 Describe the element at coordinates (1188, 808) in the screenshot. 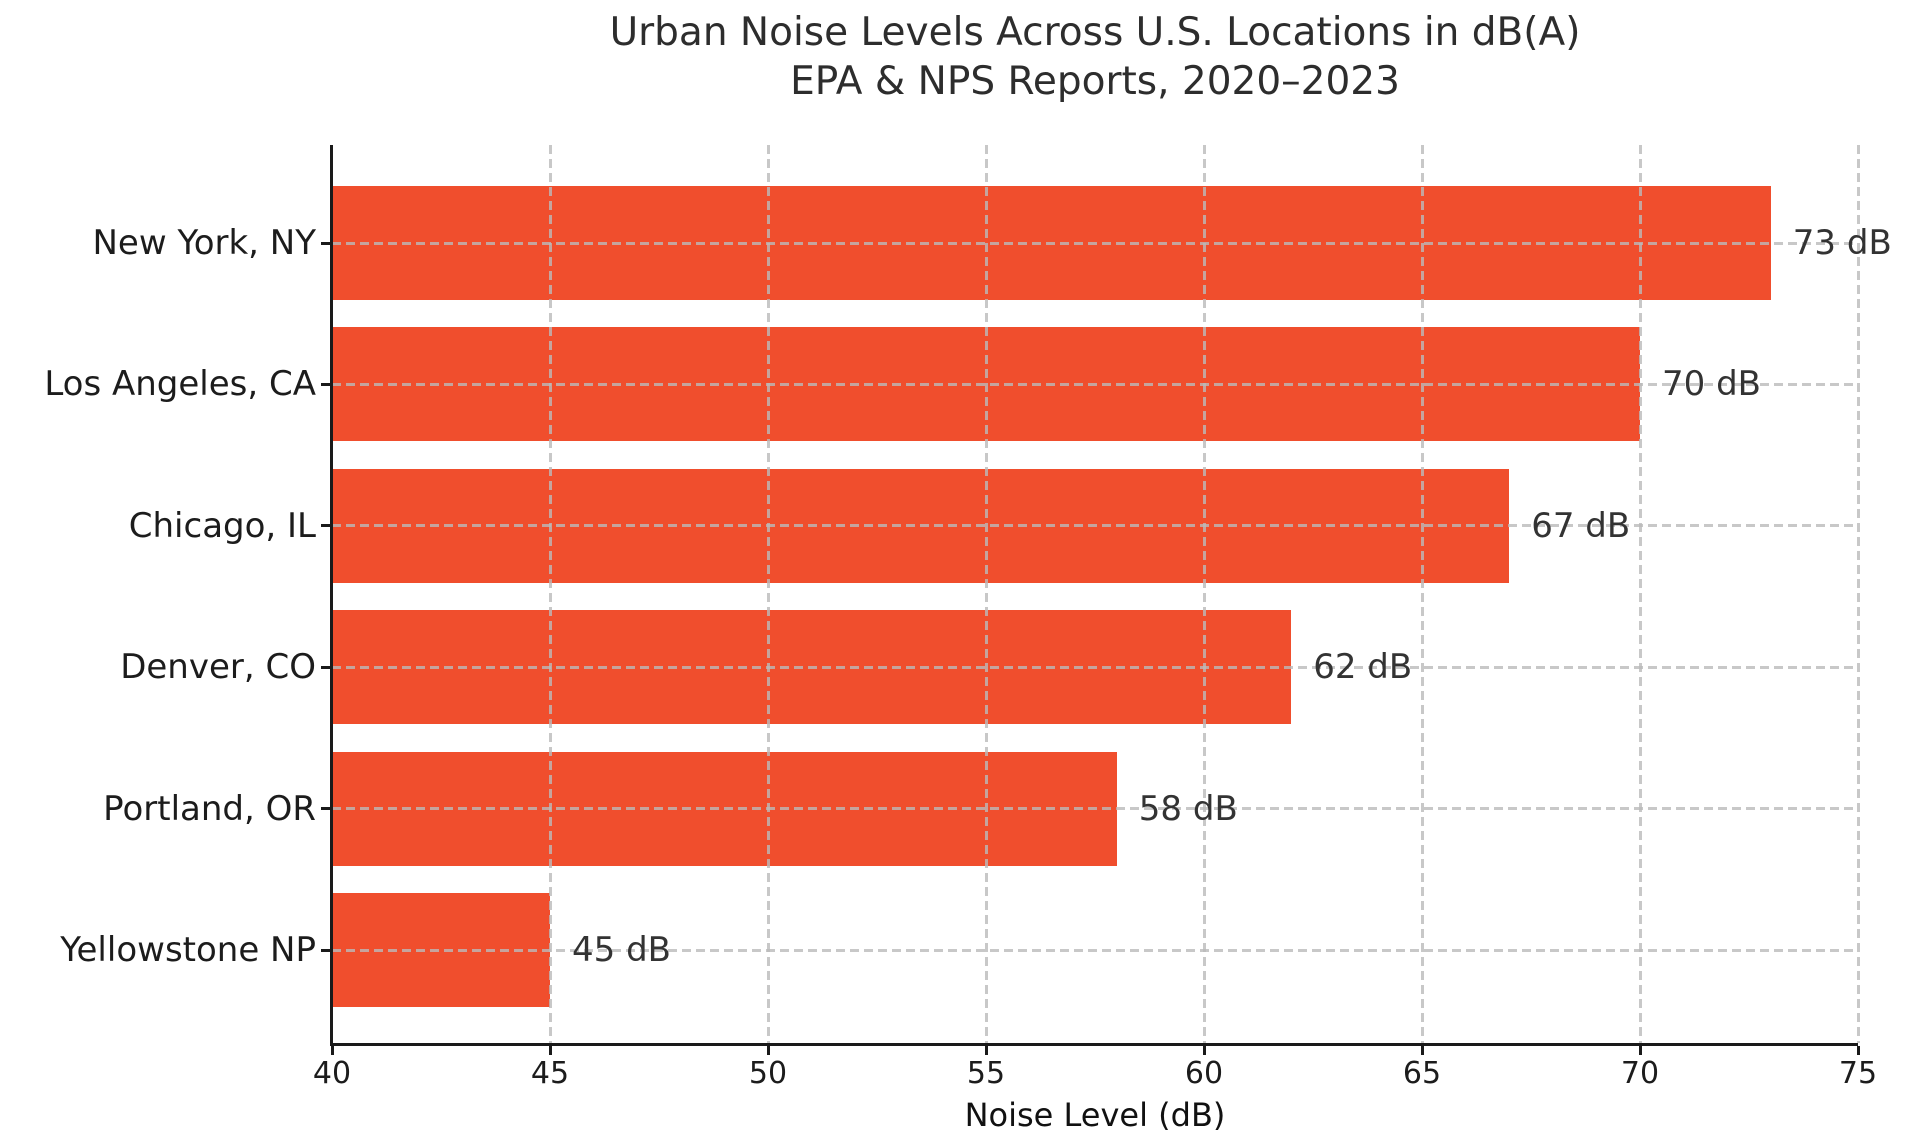

I see `value-label-4: 58 dB` at that location.